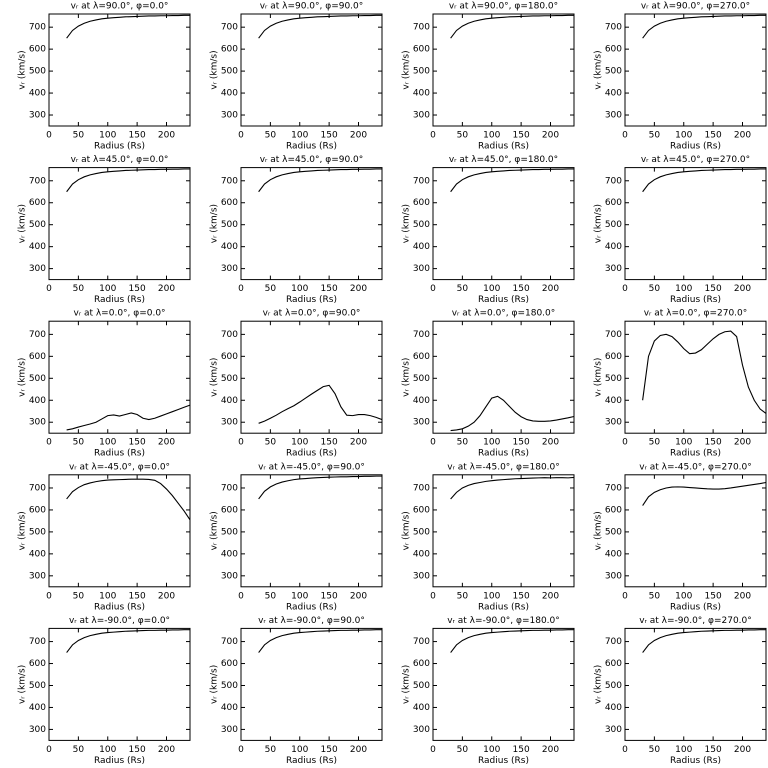 This screenshot has width=768, height=768. What do you see at coordinates (311, 467) in the screenshot?
I see `chart-title: vᵣ at λ=-45.0°, φ=90.0°` at bounding box center [311, 467].